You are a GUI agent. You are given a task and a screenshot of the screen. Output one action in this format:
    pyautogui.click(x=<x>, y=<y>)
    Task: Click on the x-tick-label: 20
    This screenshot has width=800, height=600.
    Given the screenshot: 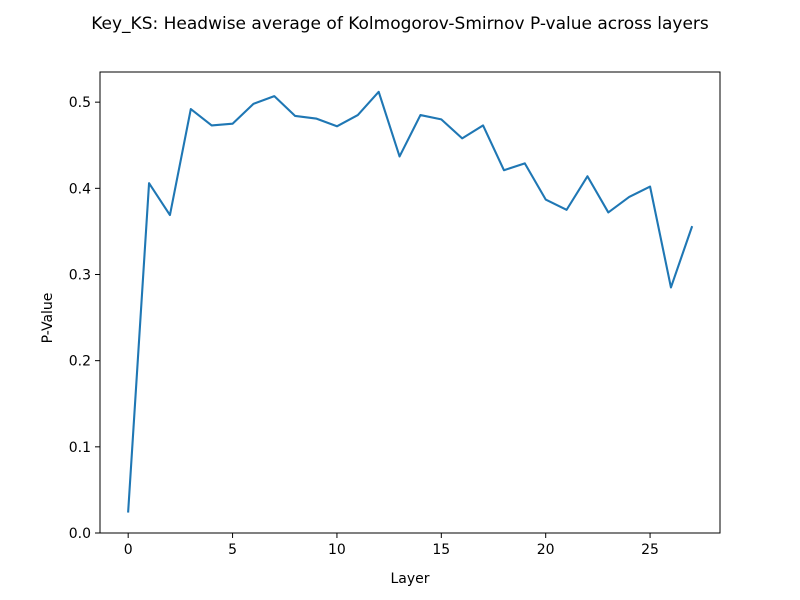 What is the action you would take?
    pyautogui.click(x=546, y=550)
    